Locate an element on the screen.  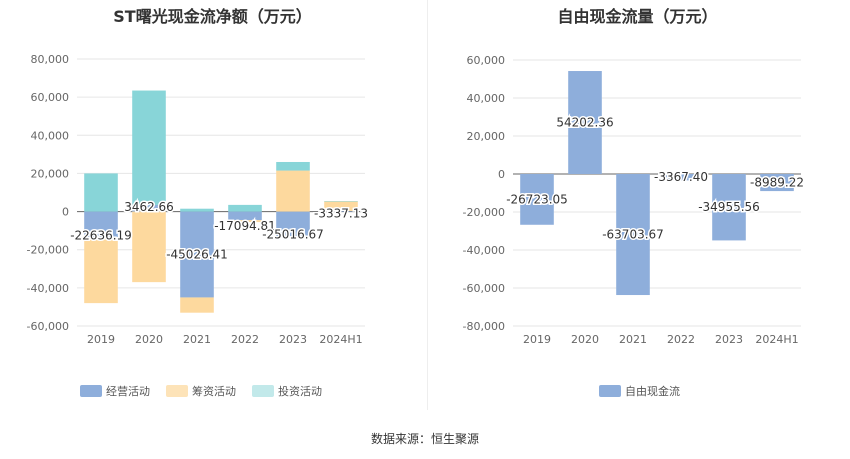
bar-3-2021 is located at coordinates (197, 210).